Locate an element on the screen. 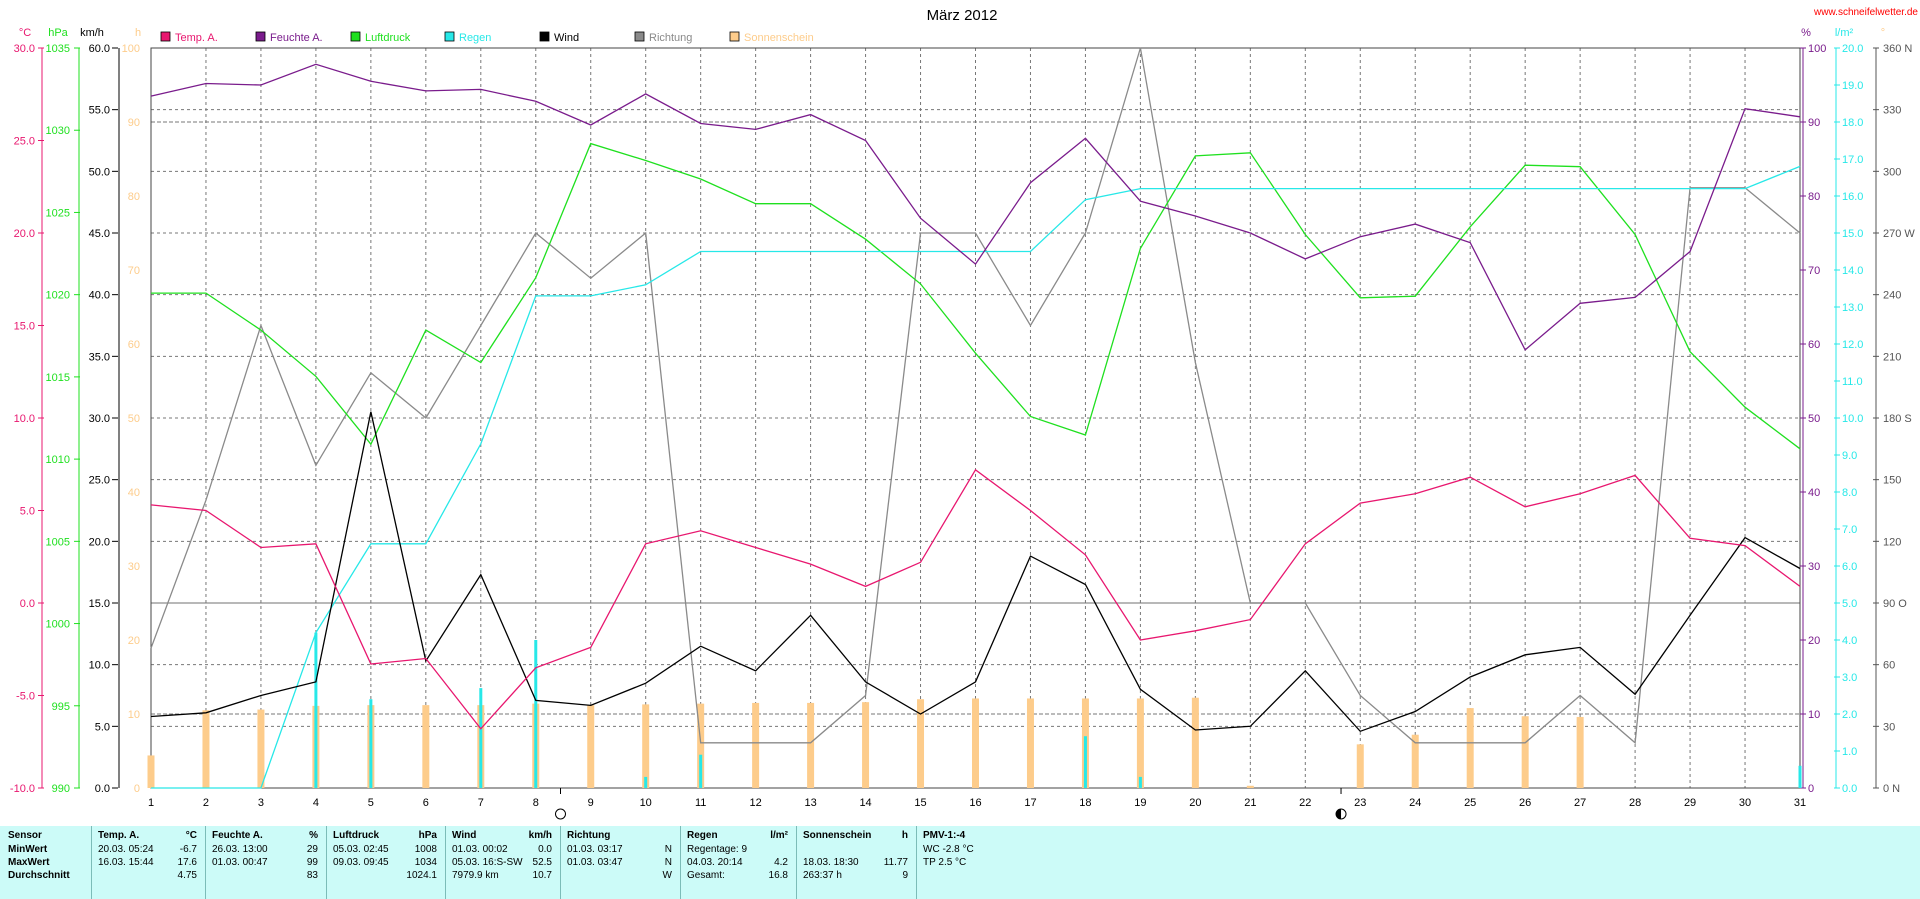 The width and height of the screenshot is (1920, 899). sunshine-tick-label: 60 is located at coordinates (134, 345).